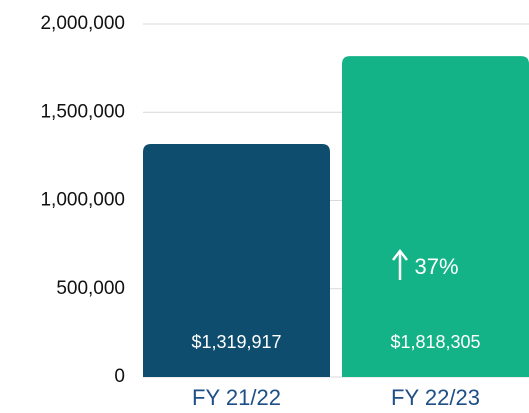  What do you see at coordinates (82, 23) in the screenshot?
I see `y-tick-label: 2,000,000` at bounding box center [82, 23].